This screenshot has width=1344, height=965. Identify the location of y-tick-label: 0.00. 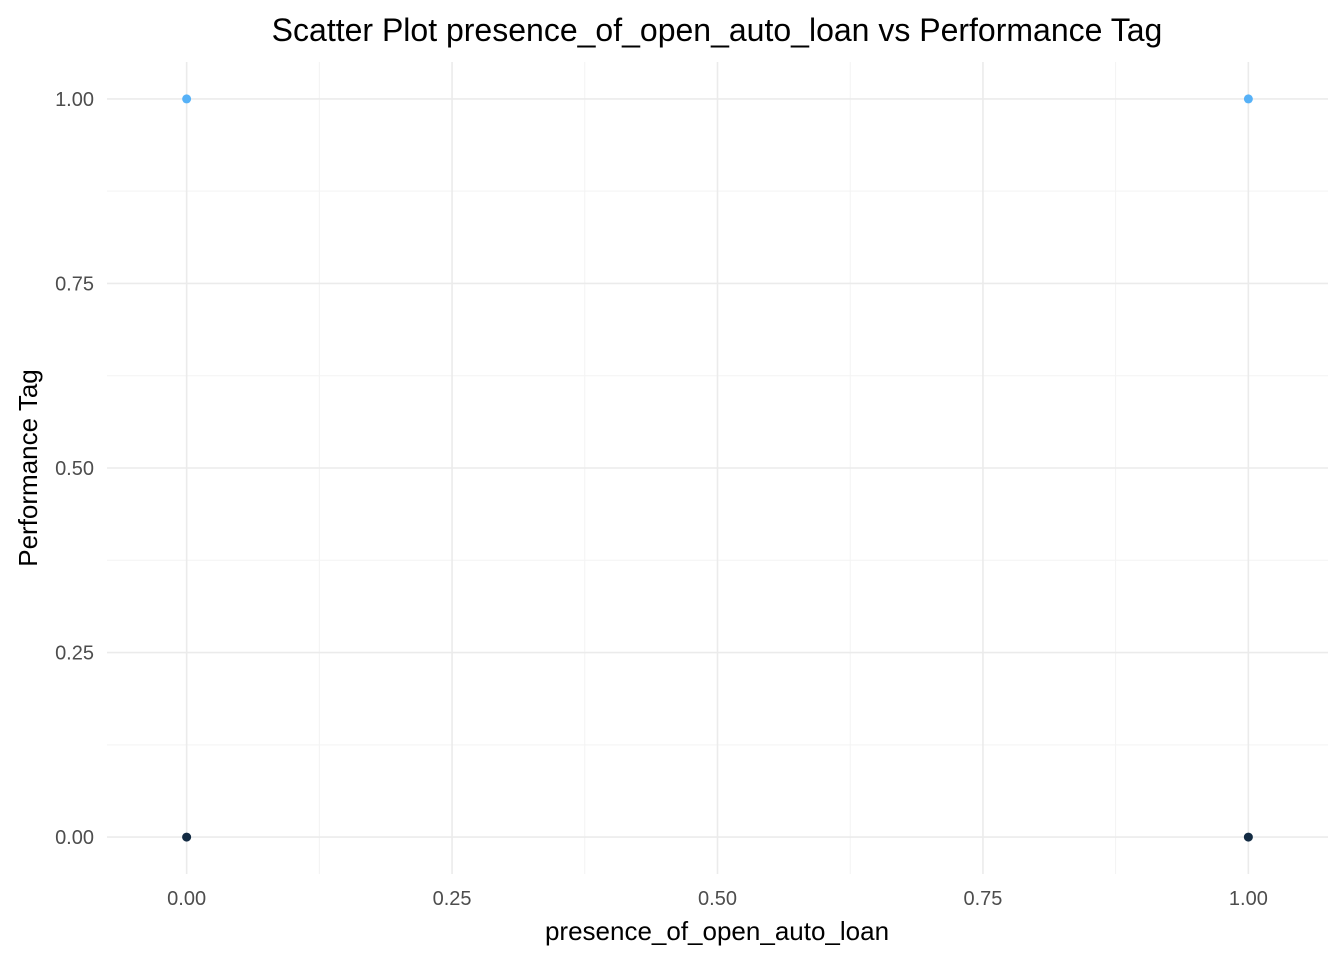
(74, 838).